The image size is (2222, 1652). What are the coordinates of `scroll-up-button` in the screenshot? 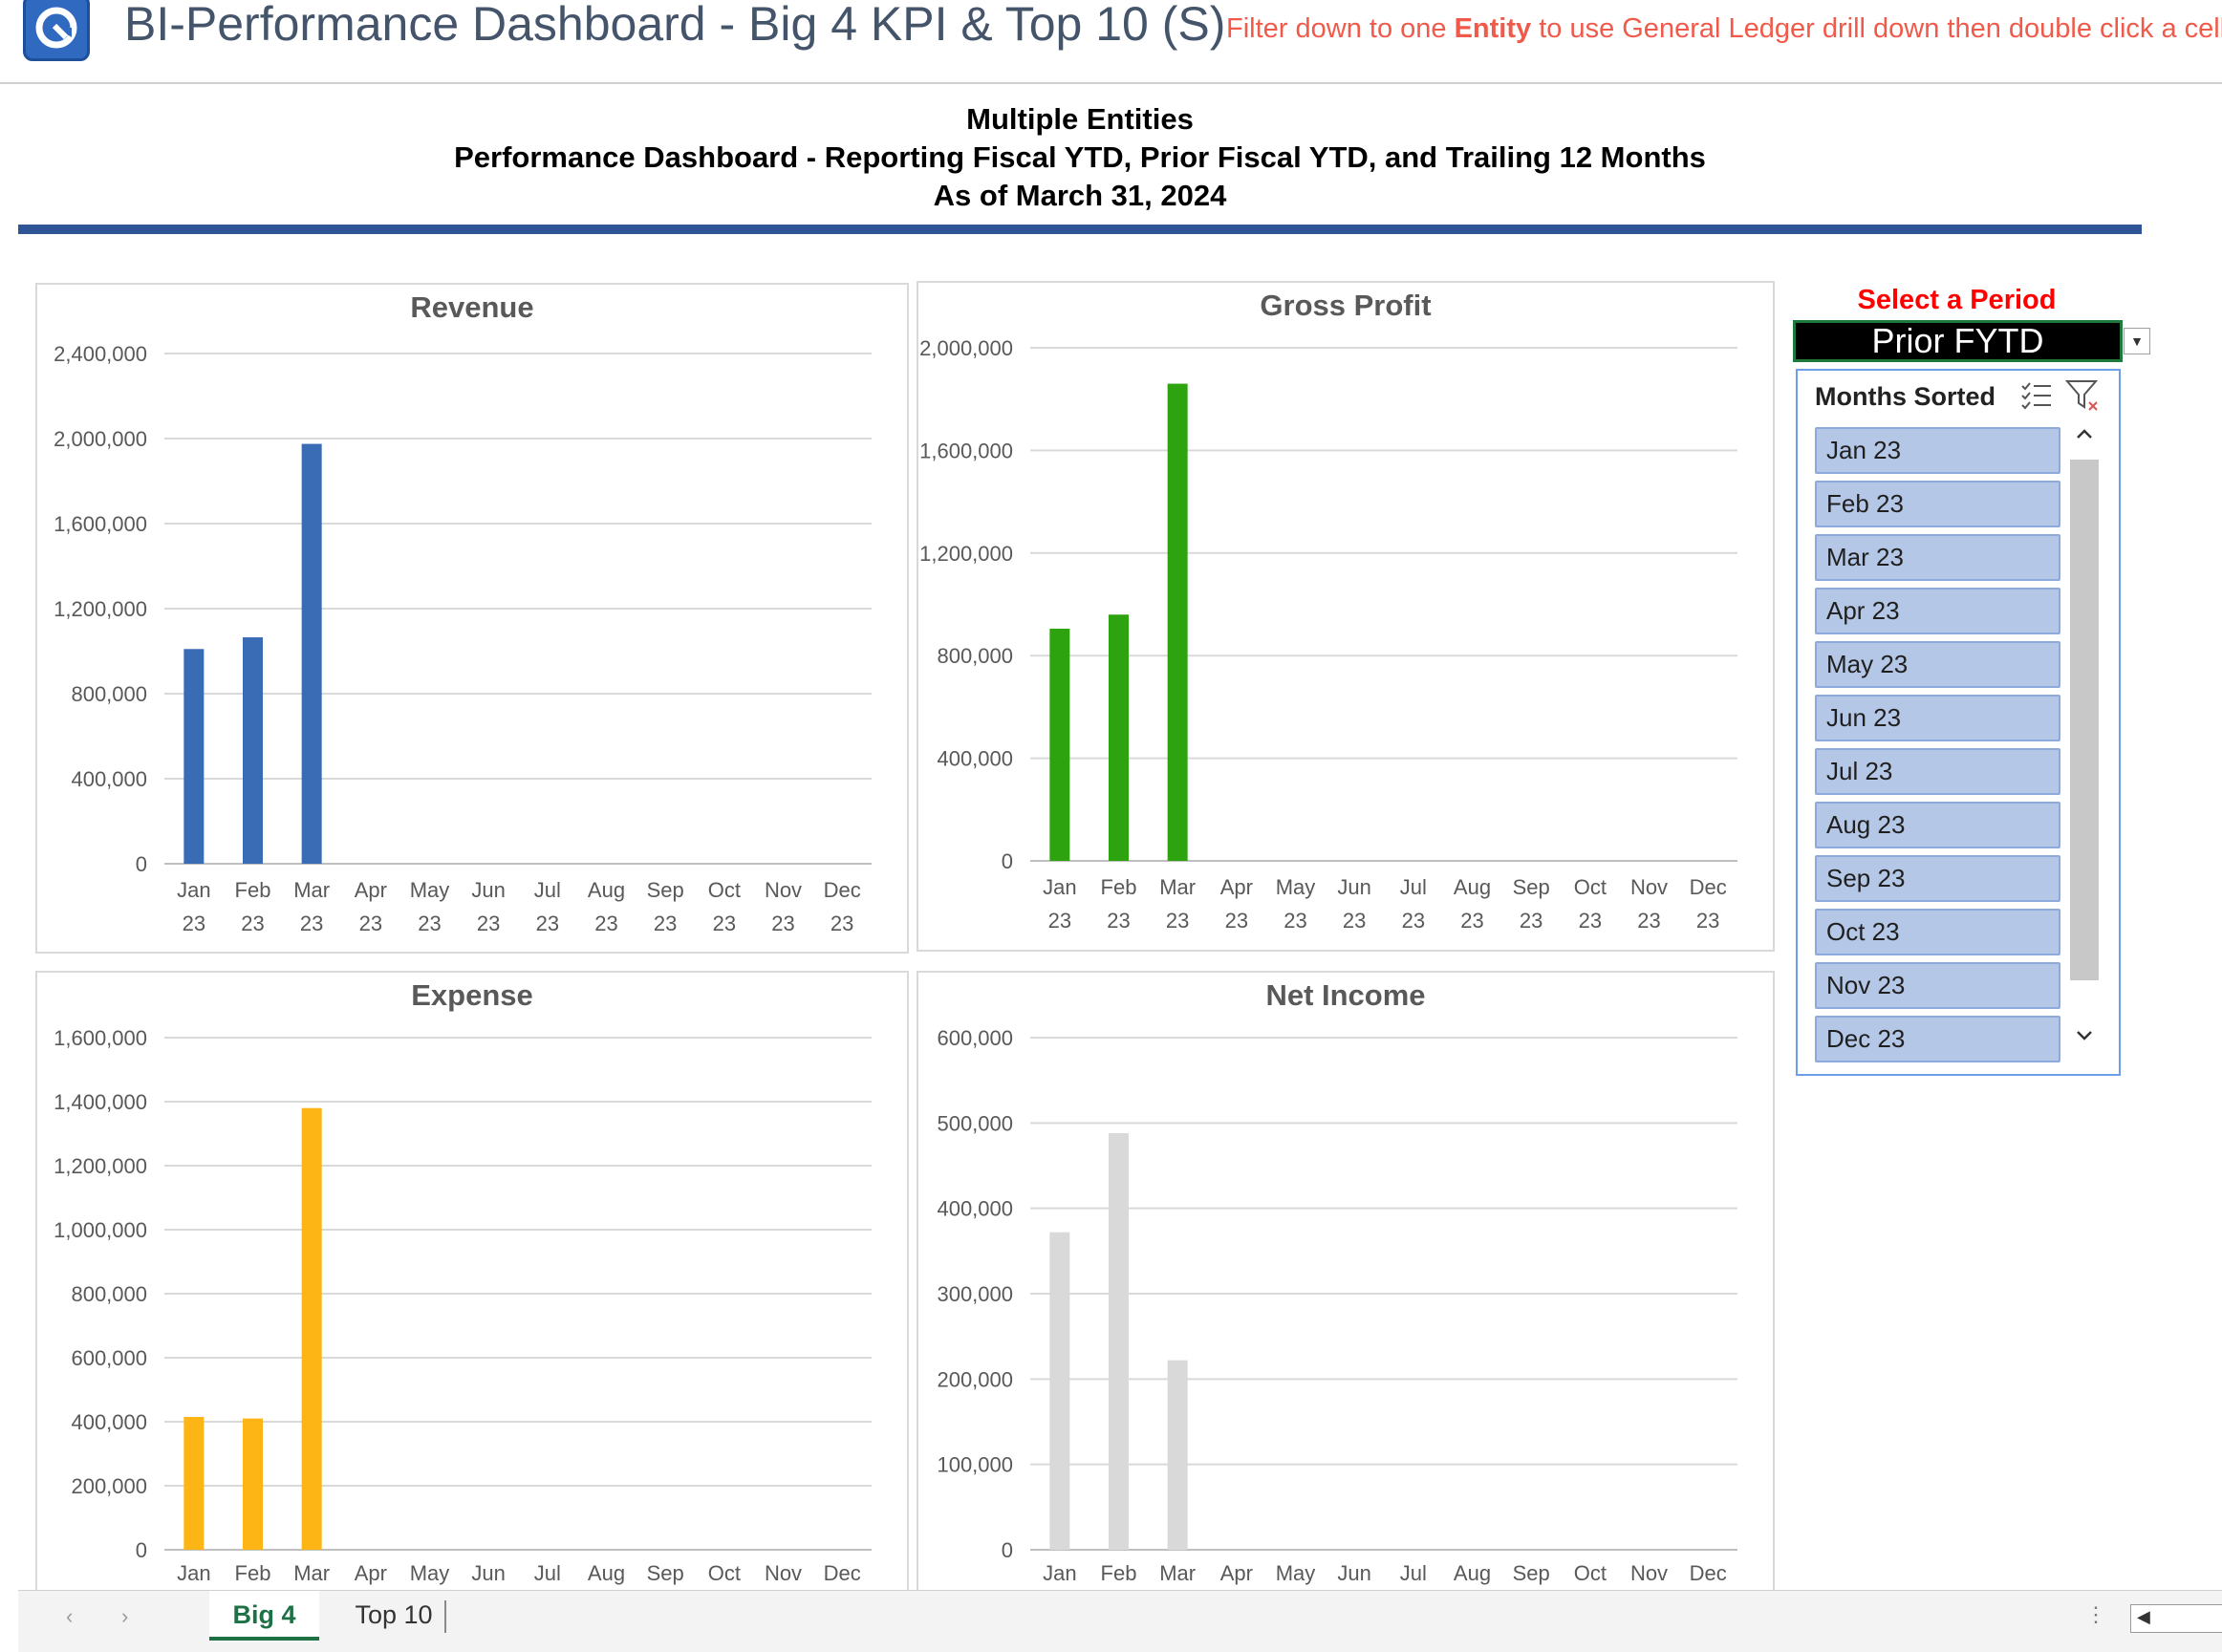 It's located at (2085, 442).